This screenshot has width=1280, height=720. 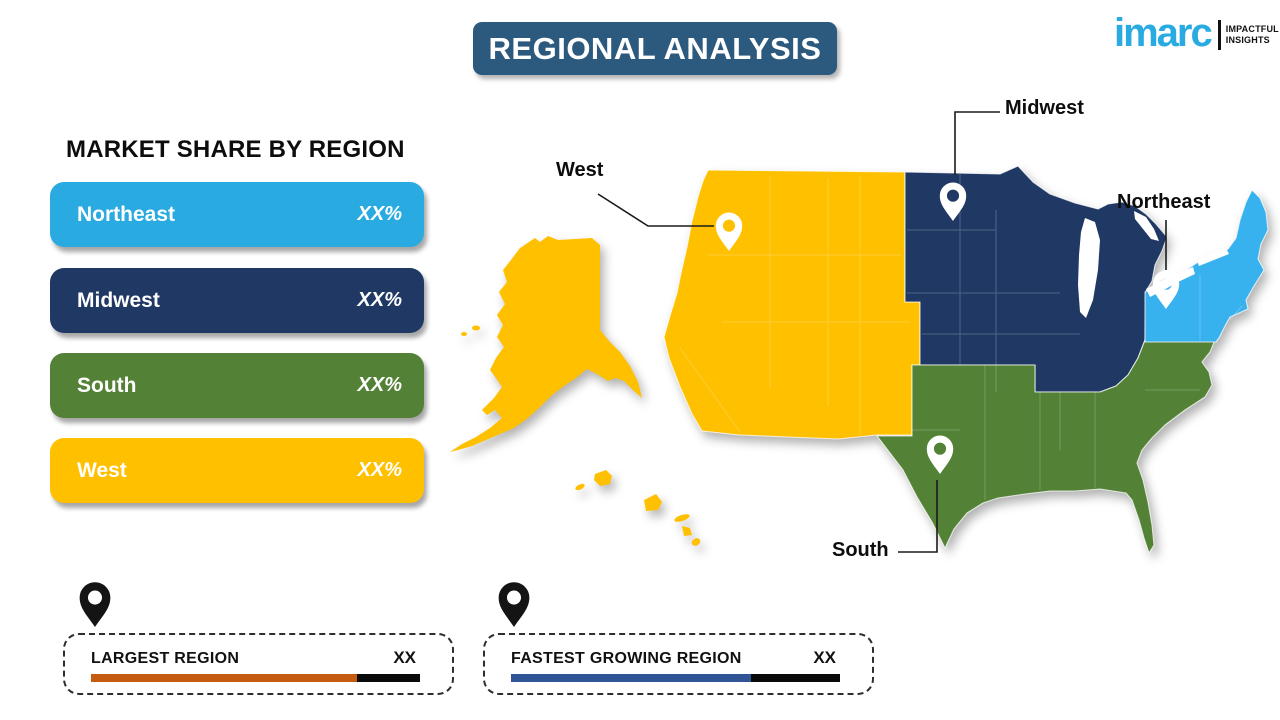 What do you see at coordinates (1252, 29) in the screenshot?
I see `logo-tagline-line1: IMPACTFUL` at bounding box center [1252, 29].